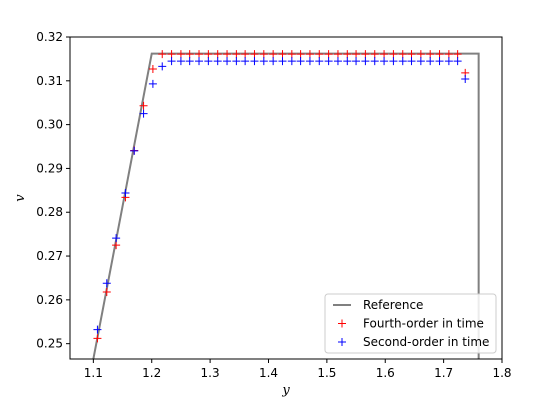  What do you see at coordinates (423, 324) in the screenshot?
I see `legend-label: Fourth-order in time` at bounding box center [423, 324].